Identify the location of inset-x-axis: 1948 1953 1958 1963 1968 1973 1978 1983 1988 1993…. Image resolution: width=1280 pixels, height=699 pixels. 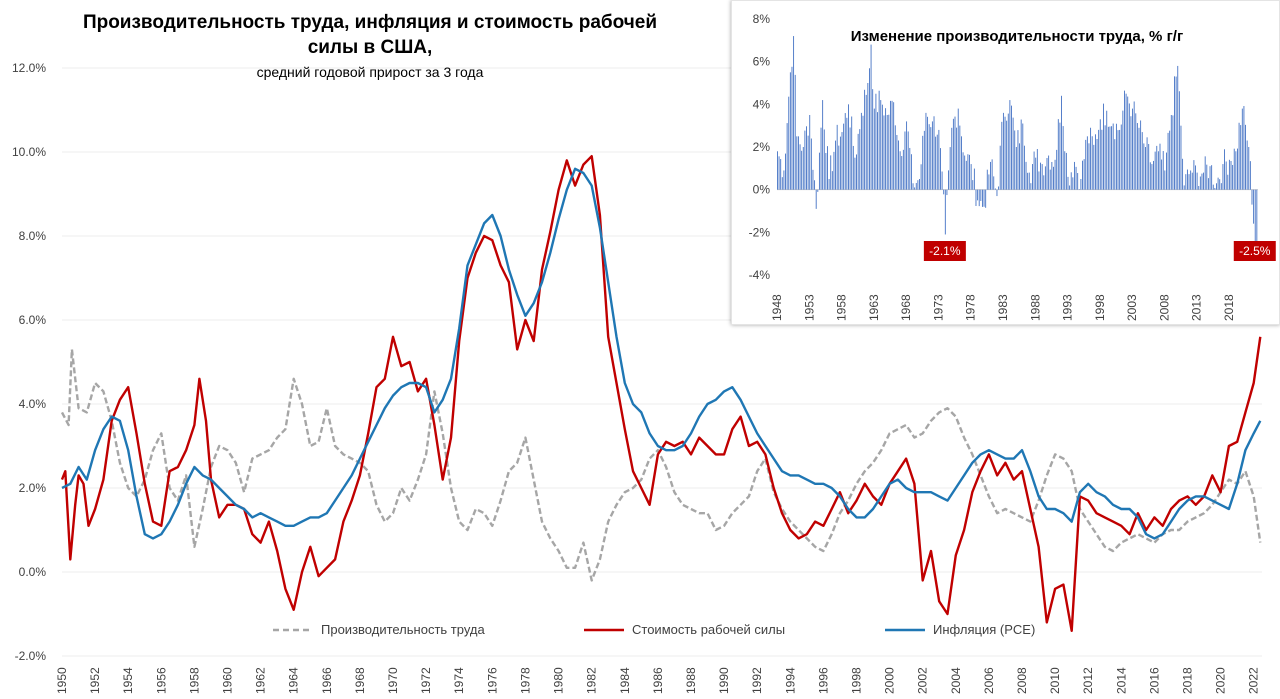
(1003, 307).